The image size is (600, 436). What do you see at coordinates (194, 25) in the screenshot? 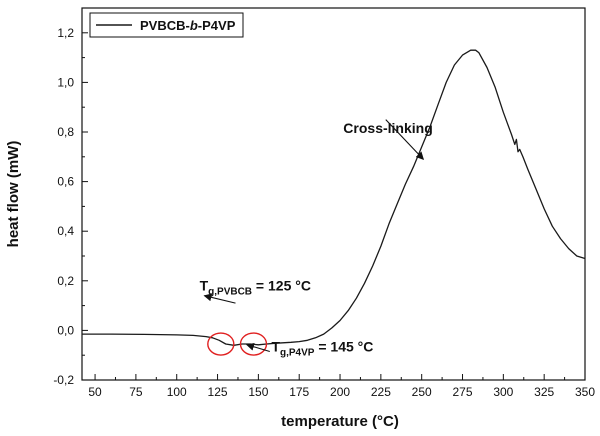
I see `legend-label-part-italic: b` at bounding box center [194, 25].